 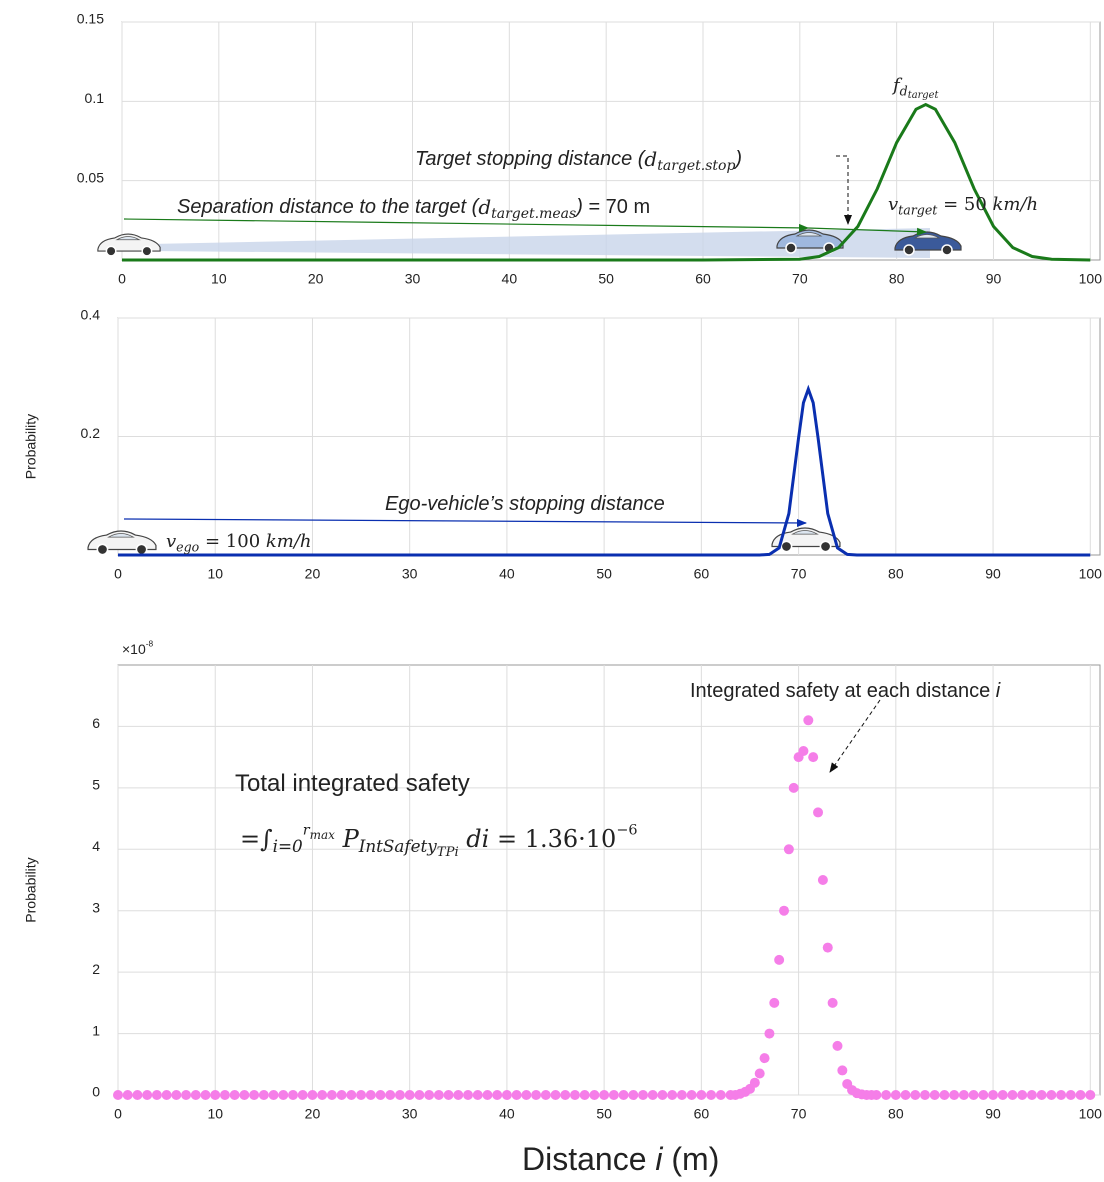 I want to click on text-part: P, so click(x=347, y=839).